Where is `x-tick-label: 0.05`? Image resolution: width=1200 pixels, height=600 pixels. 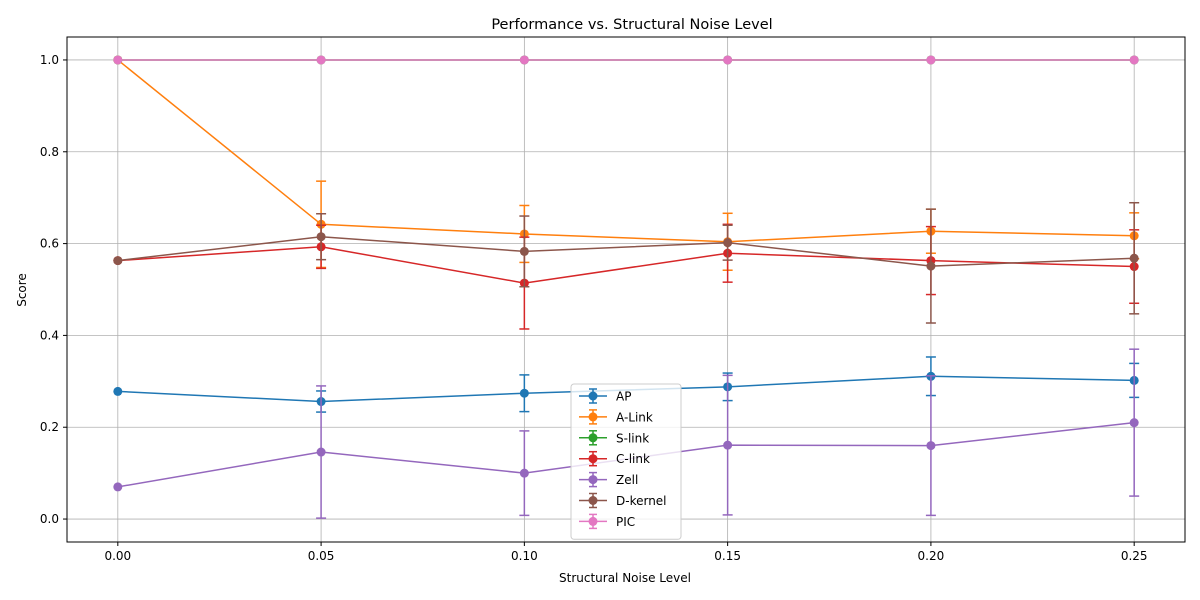
x-tick-label: 0.05 is located at coordinates (321, 556).